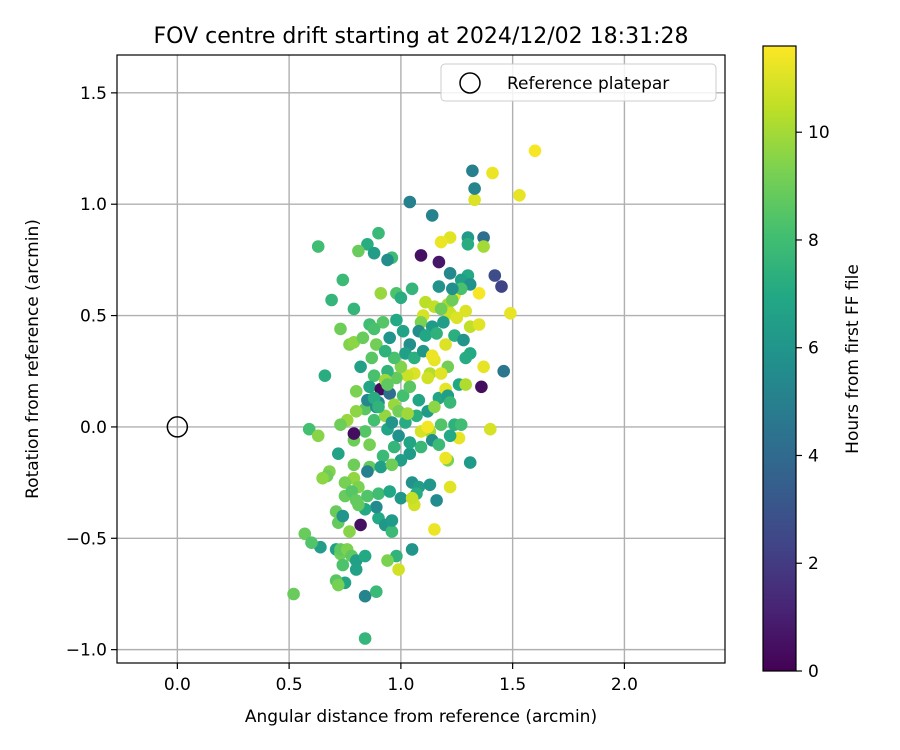  I want to click on legend-box, so click(578, 82).